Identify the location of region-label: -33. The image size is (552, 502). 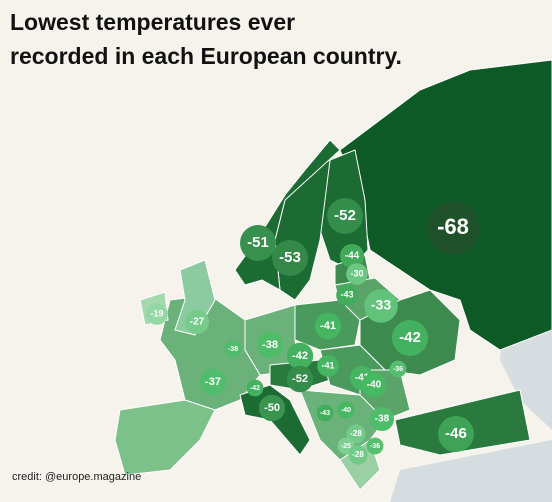
(381, 305).